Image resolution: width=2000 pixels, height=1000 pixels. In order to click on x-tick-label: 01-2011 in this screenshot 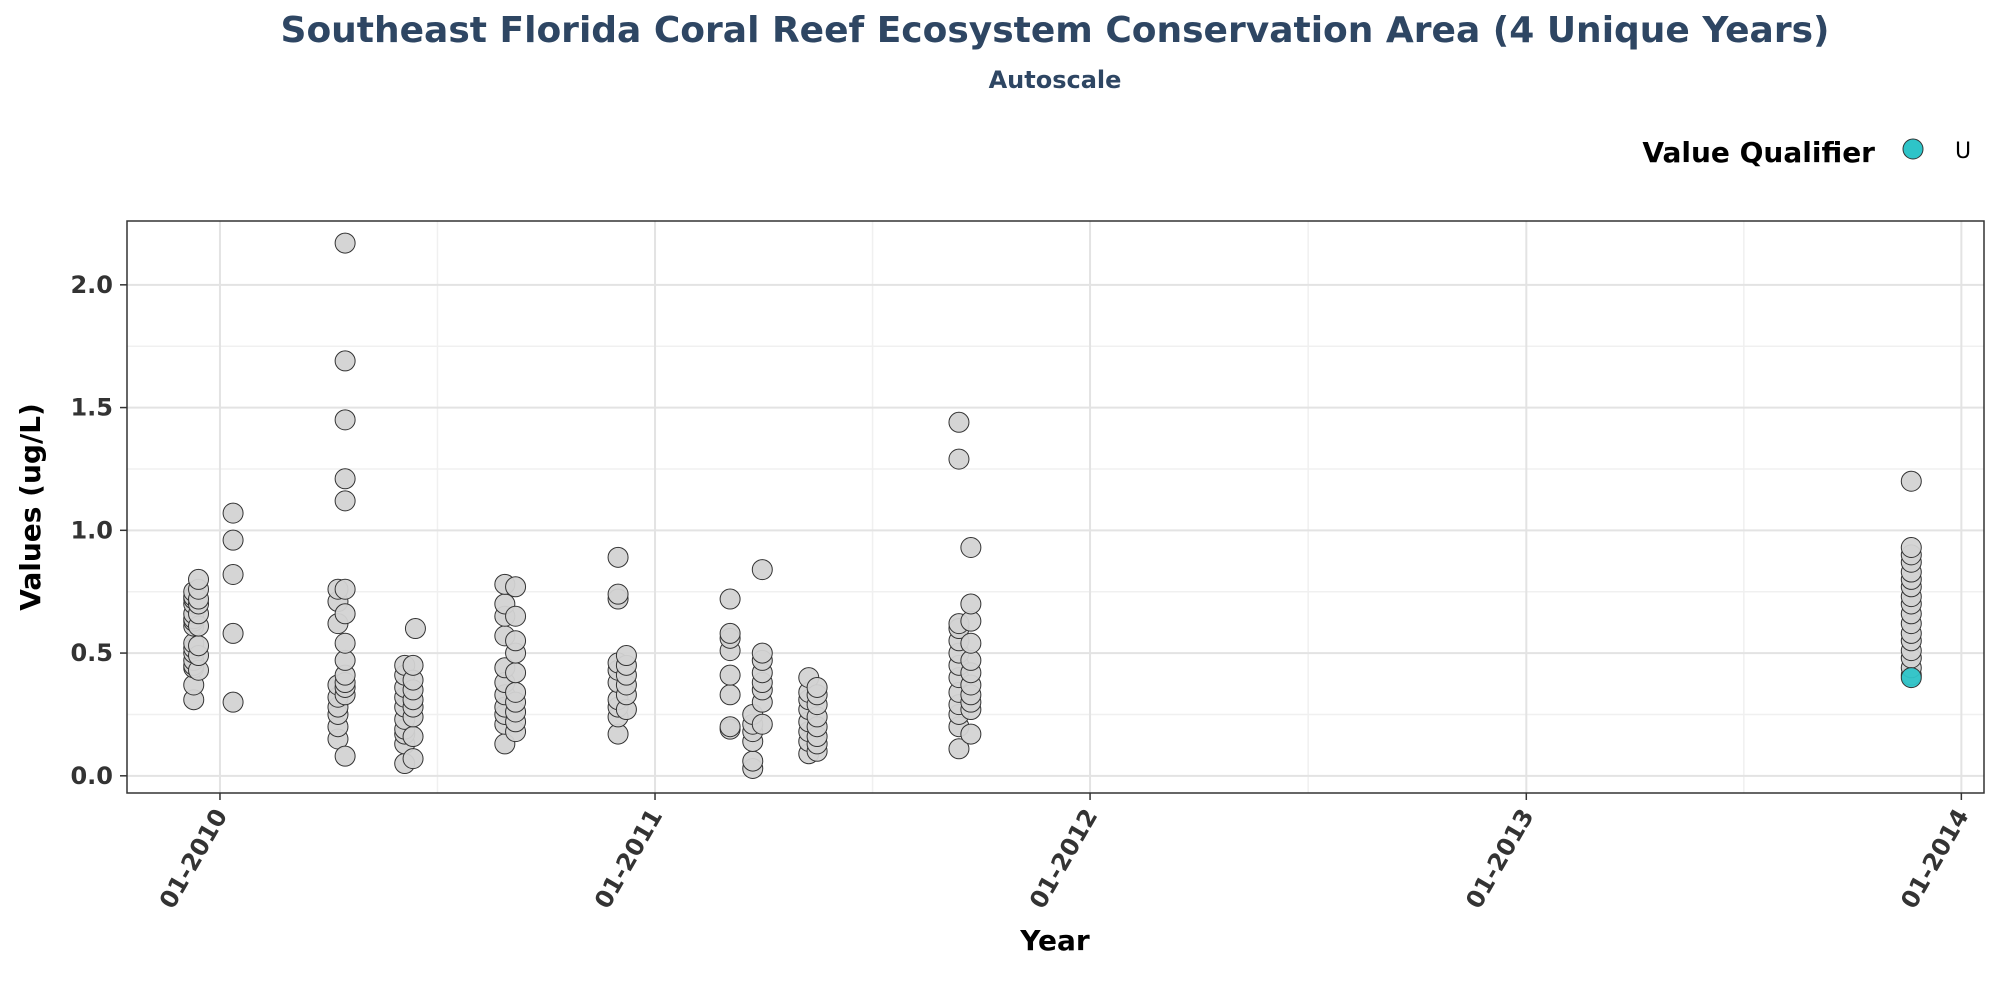, I will do `click(628, 858)`.